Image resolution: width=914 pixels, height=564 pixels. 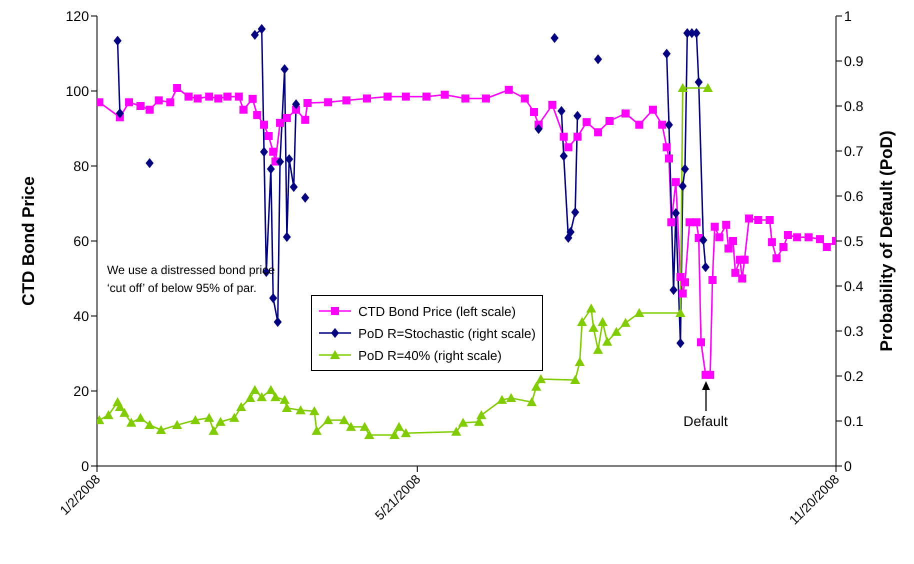 What do you see at coordinates (848, 16) in the screenshot?
I see `y2-tick-label: 1` at bounding box center [848, 16].